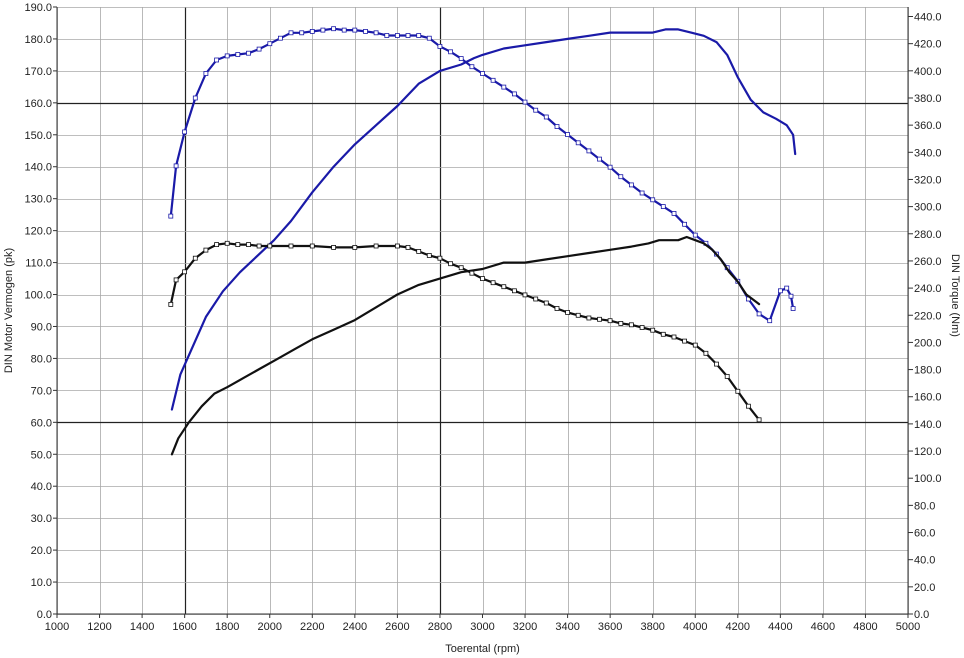  What do you see at coordinates (865, 627) in the screenshot?
I see `x-tick-label: 4800` at bounding box center [865, 627].